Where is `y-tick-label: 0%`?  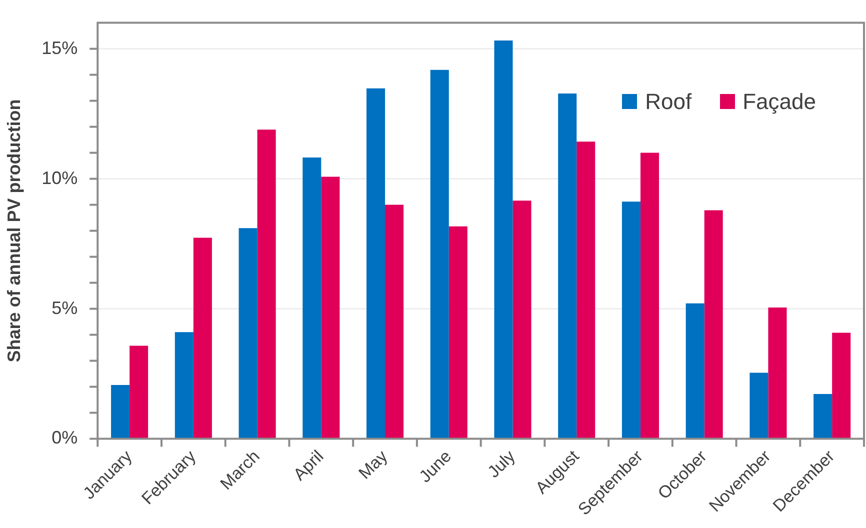
y-tick-label: 0% is located at coordinates (65, 438).